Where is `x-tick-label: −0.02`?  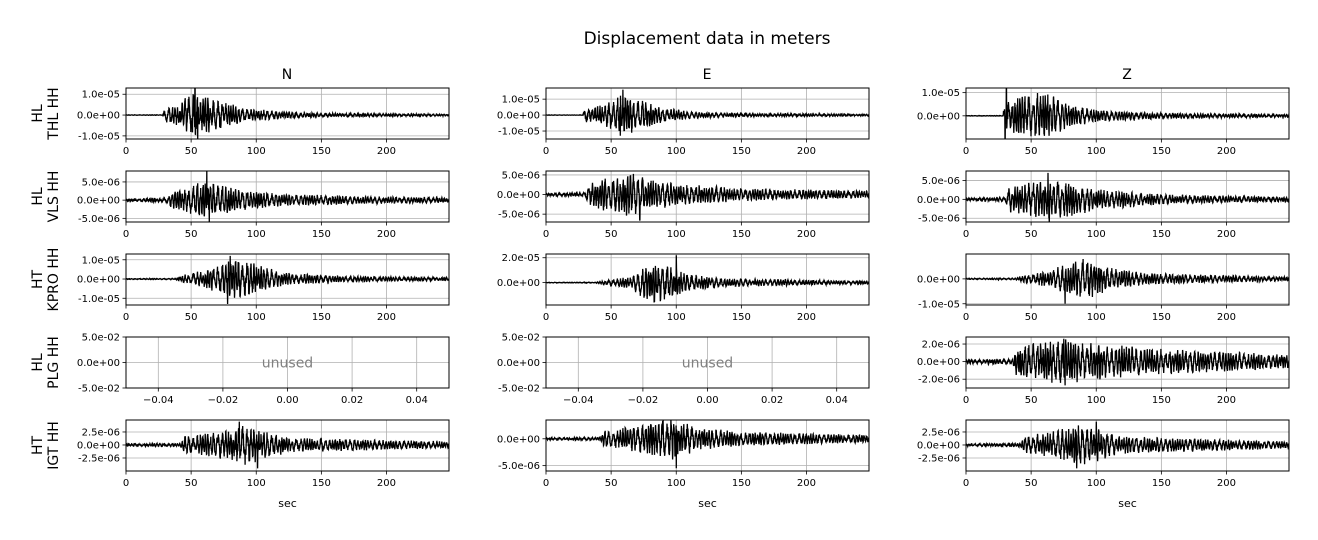
x-tick-label: −0.02 is located at coordinates (643, 400).